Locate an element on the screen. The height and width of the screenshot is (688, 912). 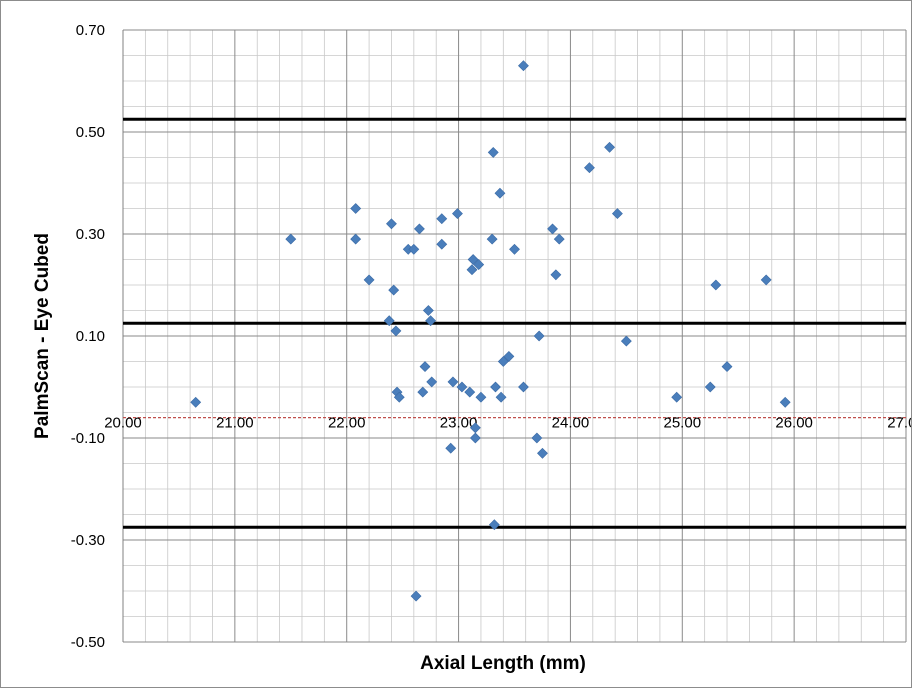
y-tick-label: 0.70 is located at coordinates (90, 30).